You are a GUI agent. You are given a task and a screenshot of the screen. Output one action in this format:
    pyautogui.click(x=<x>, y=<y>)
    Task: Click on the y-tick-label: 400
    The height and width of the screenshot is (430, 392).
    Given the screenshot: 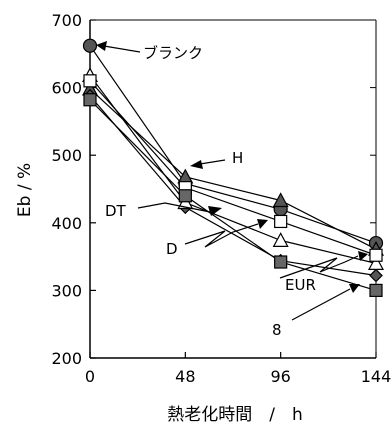 What is the action you would take?
    pyautogui.click(x=66, y=223)
    